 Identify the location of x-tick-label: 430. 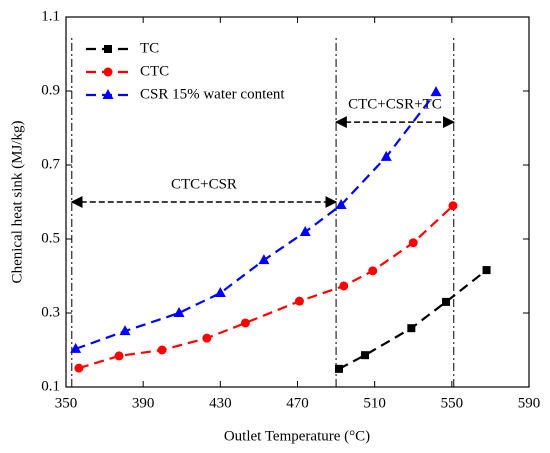
(220, 403).